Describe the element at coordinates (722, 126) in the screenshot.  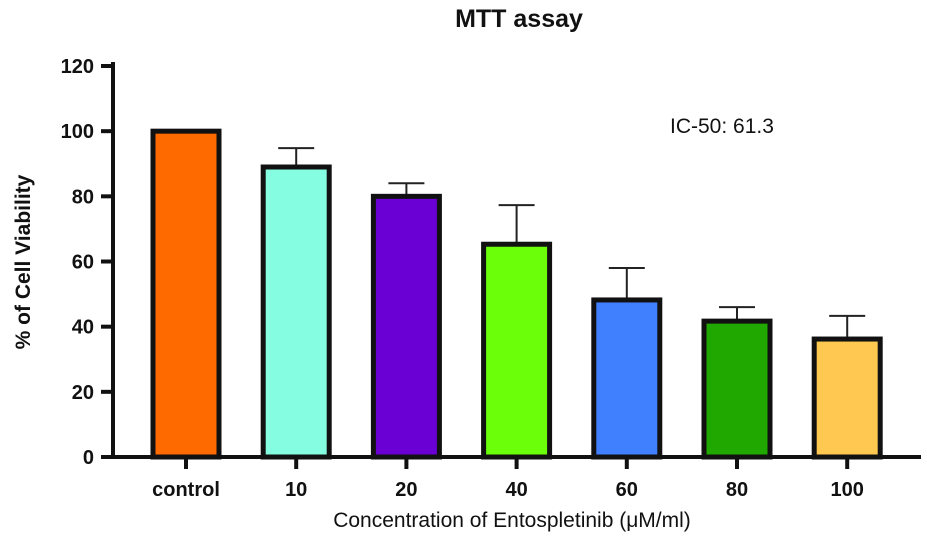
I see `ic50-annotation: IC-50: 61.3` at that location.